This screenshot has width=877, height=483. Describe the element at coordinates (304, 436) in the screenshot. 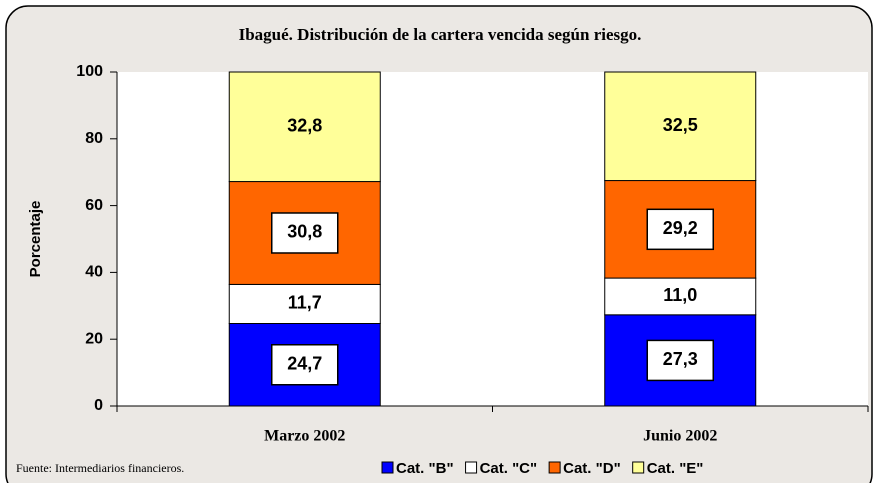

I see `x-tick-label: Marzo 2002` at that location.